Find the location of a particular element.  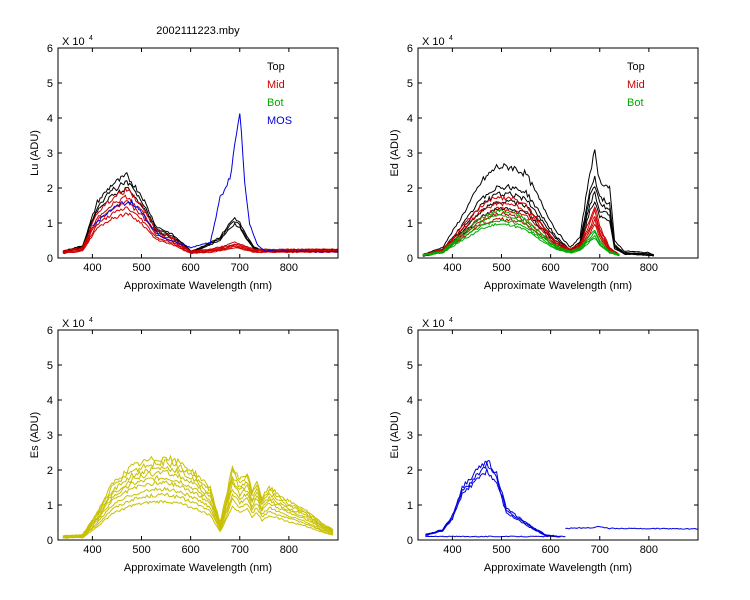

y-axis-label: Ed (ADU) is located at coordinates (395, 152).